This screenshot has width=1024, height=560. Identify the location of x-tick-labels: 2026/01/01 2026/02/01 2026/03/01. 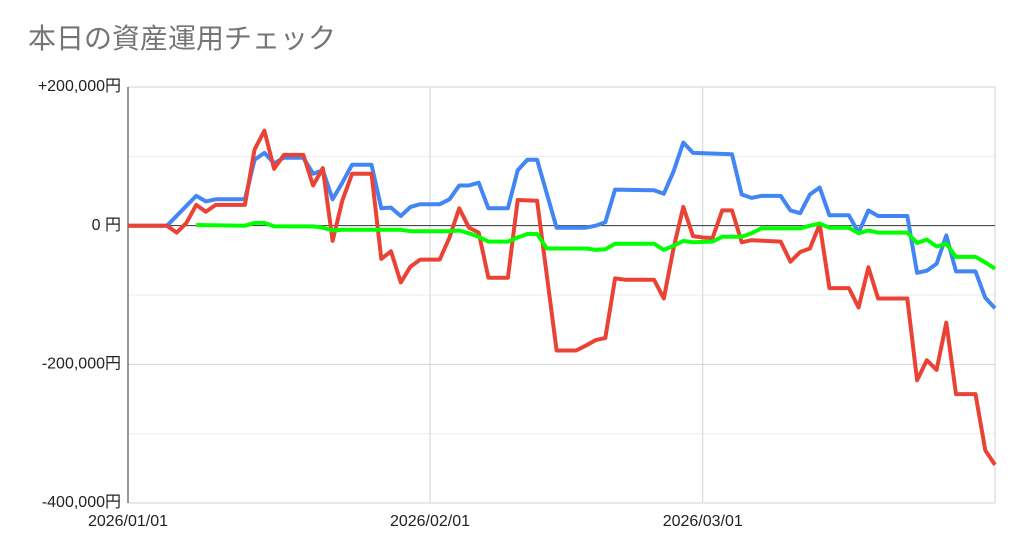
(415, 521).